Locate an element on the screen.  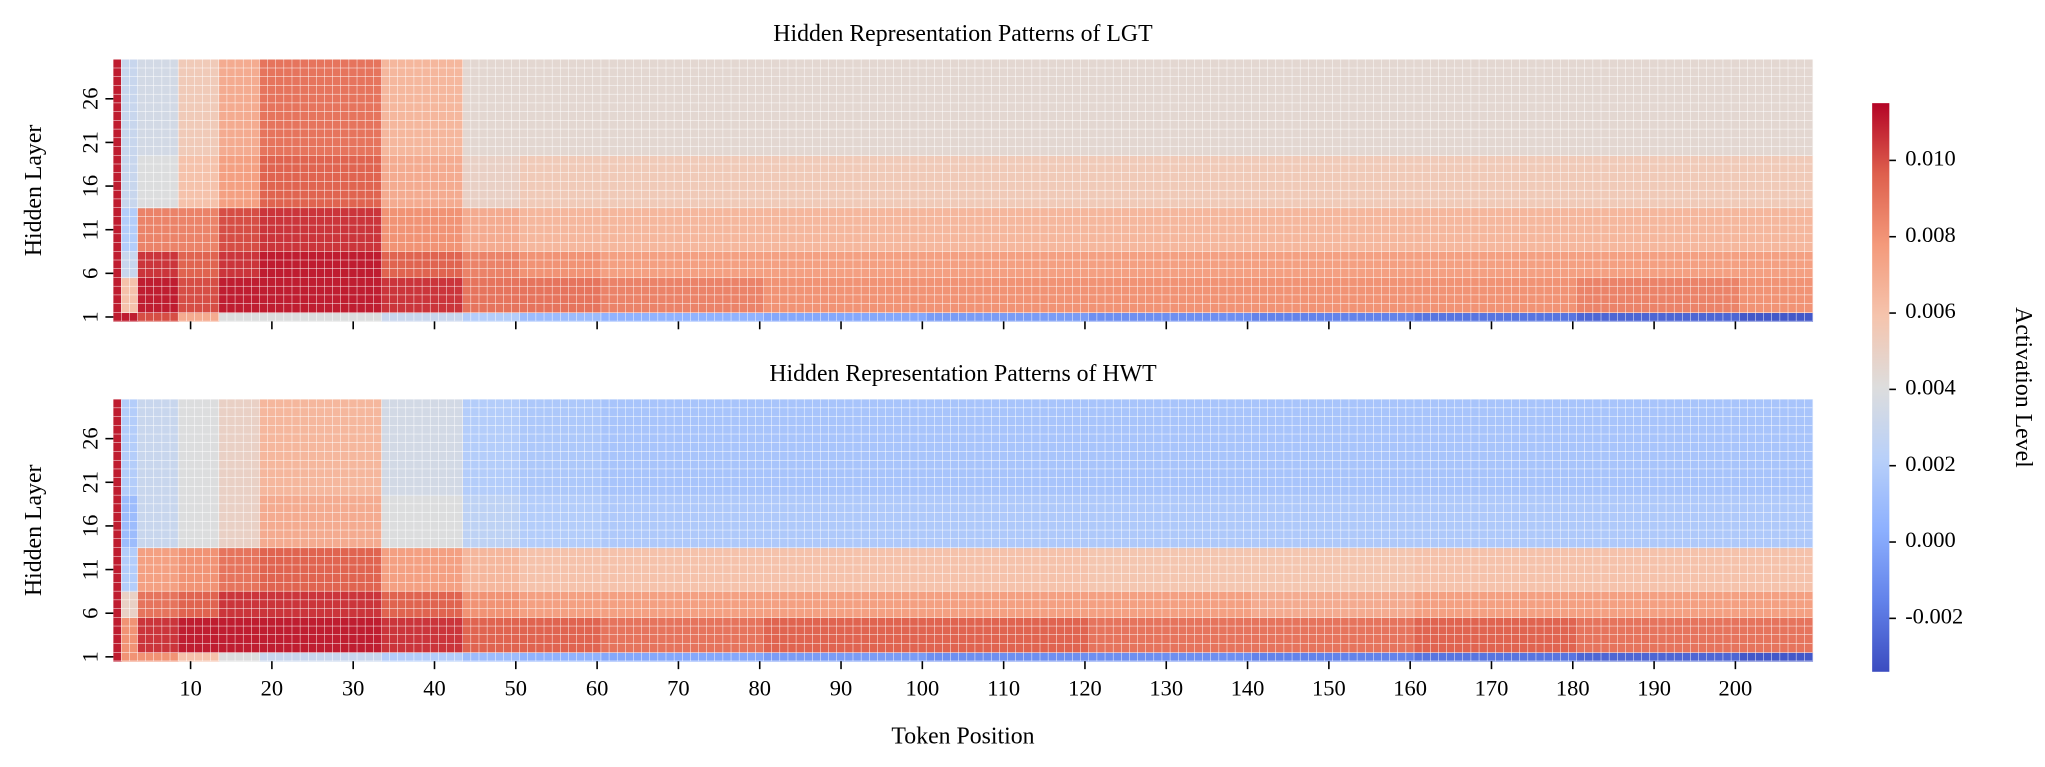
x-tick-label: 150 is located at coordinates (1329, 687).